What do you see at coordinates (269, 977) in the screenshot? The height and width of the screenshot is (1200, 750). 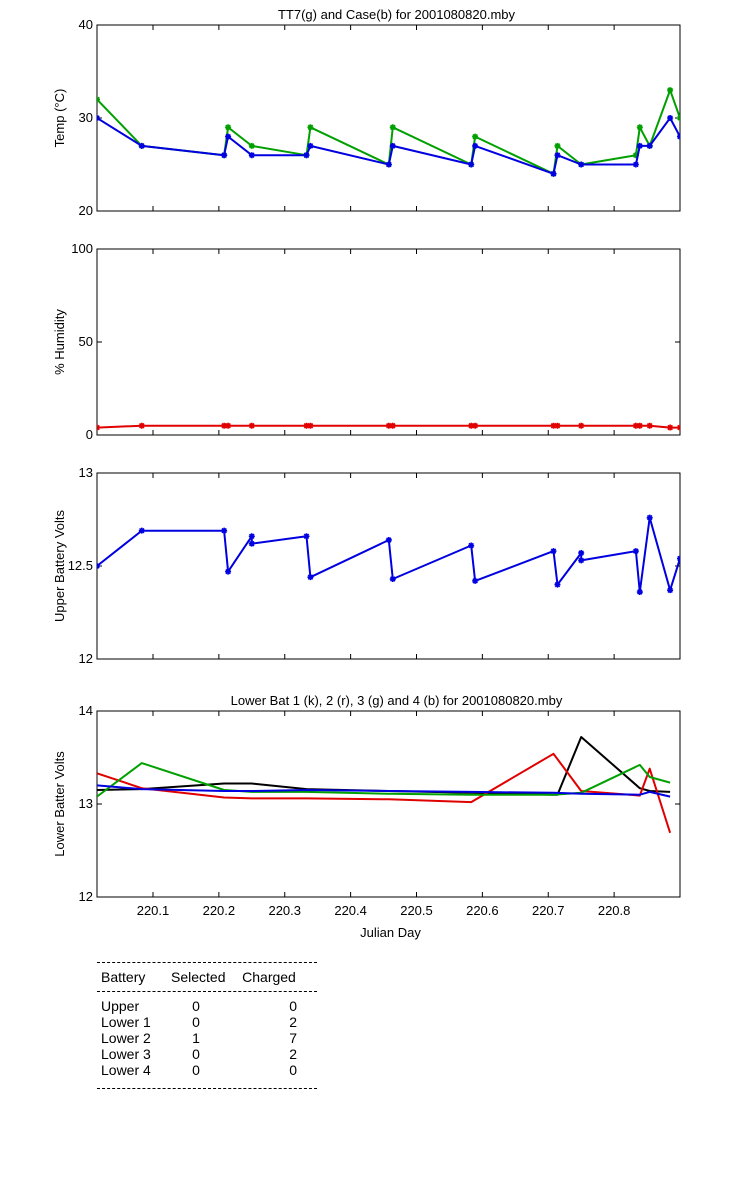 I see `header-charged: Charged` at bounding box center [269, 977].